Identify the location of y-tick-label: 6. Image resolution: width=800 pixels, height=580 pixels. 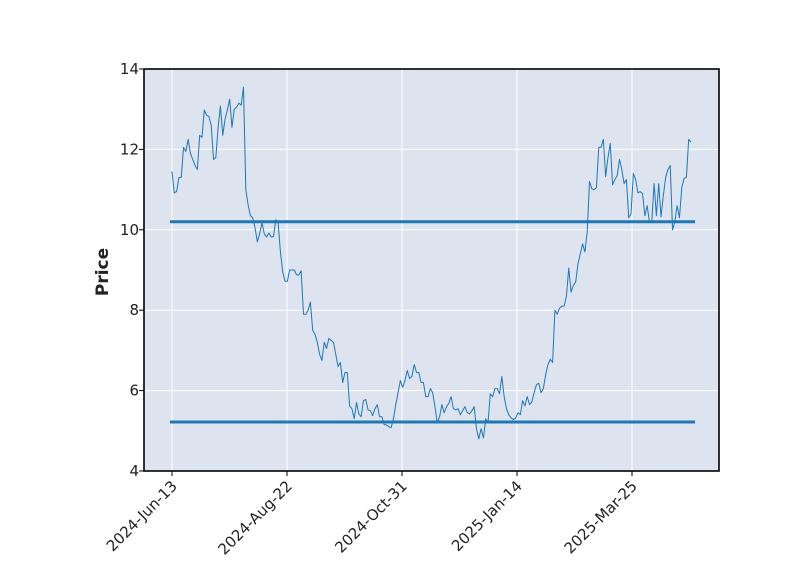
(134, 391).